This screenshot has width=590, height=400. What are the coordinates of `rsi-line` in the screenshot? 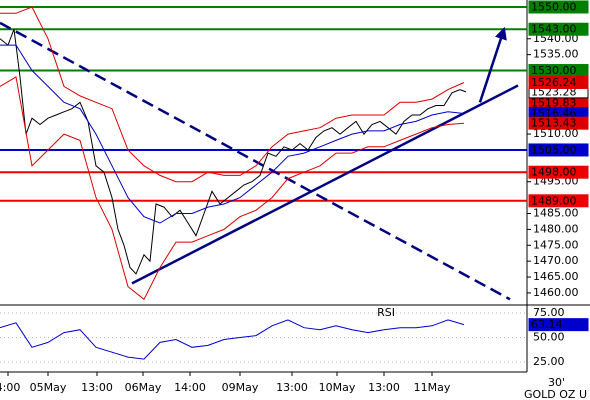 It's located at (232, 339).